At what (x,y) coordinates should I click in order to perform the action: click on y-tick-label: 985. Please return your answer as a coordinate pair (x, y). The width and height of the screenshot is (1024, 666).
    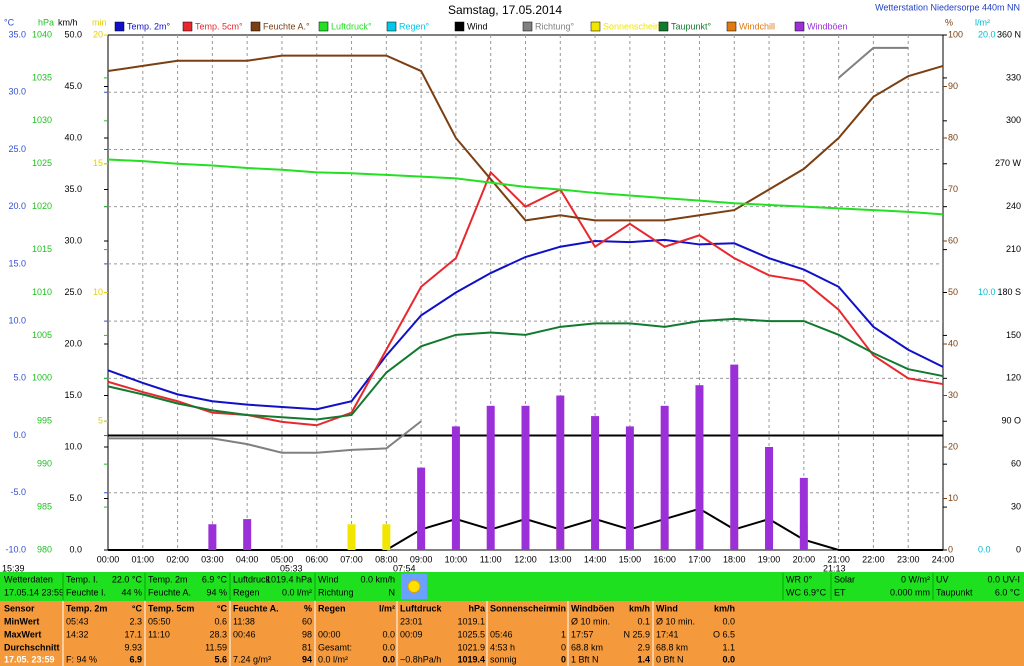
    Looking at the image, I should click on (44, 506).